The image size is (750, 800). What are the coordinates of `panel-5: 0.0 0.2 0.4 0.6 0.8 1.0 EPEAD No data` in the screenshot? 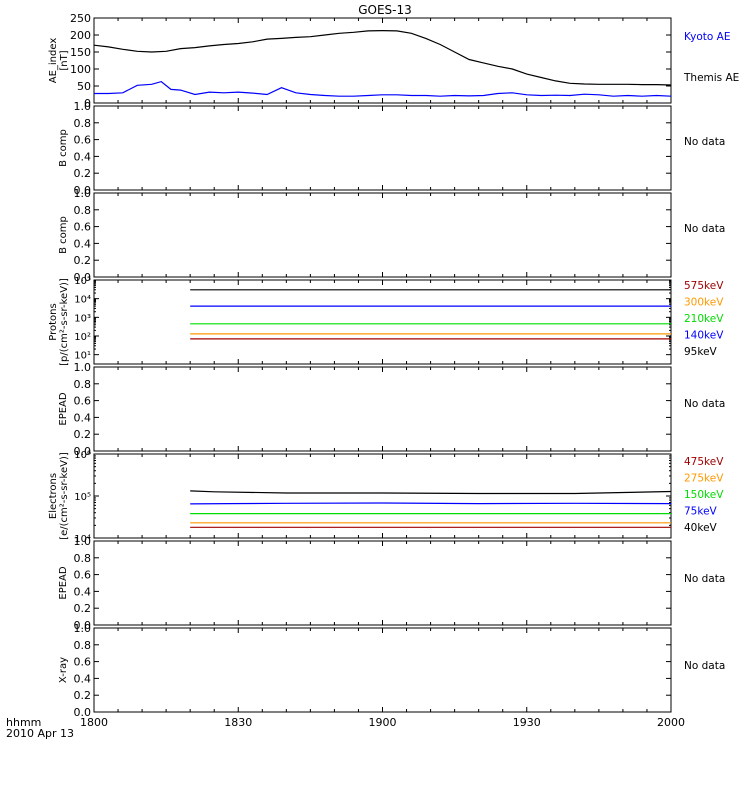 It's located at (391, 409).